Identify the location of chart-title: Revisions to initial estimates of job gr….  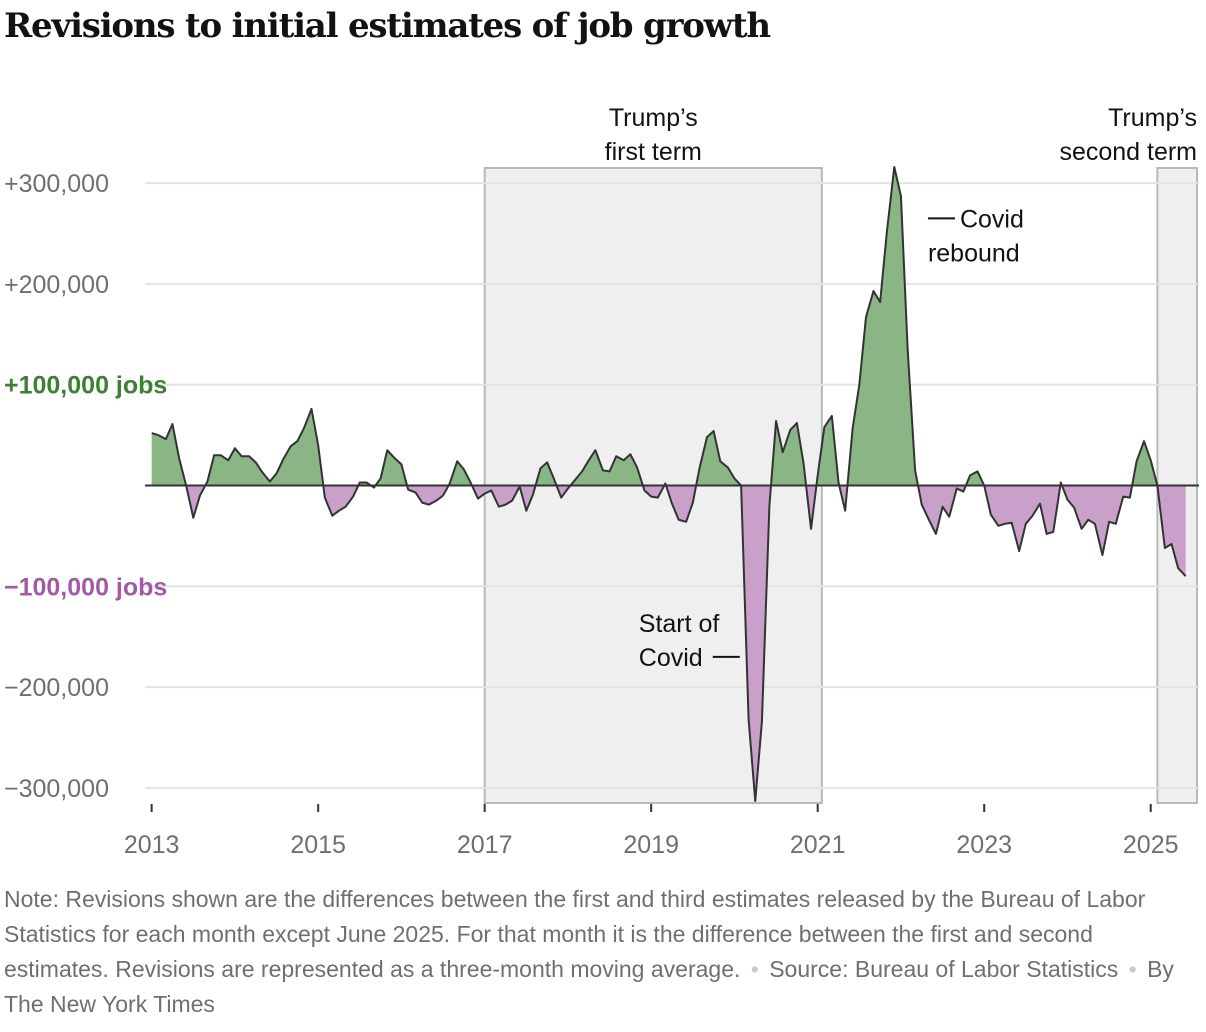
(387, 26).